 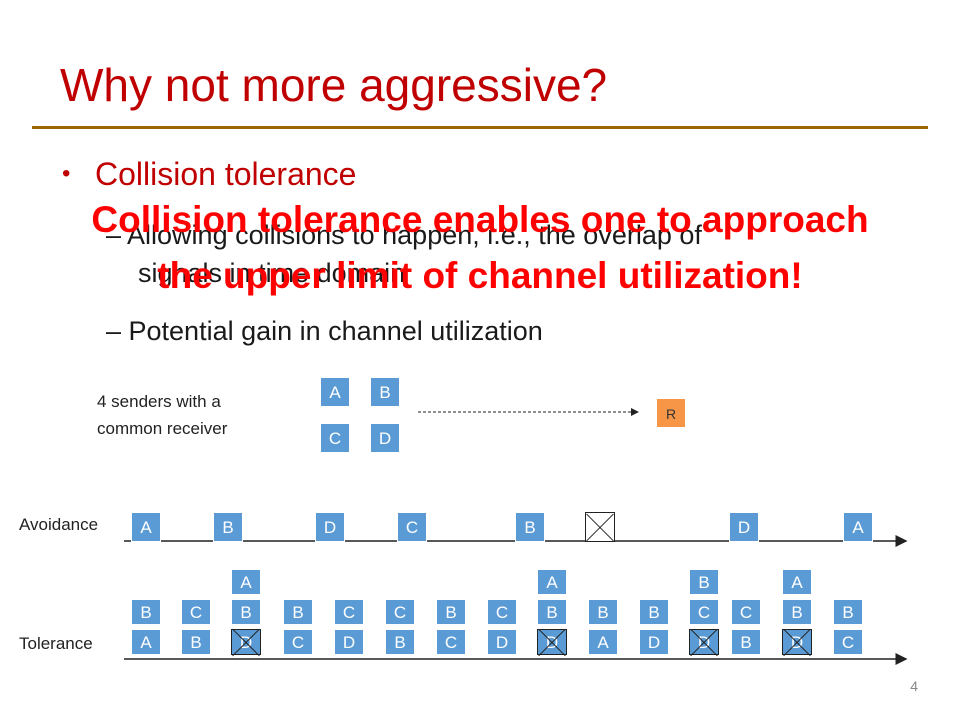 What do you see at coordinates (59, 524) in the screenshot?
I see `avoidance-label: Avoidance` at bounding box center [59, 524].